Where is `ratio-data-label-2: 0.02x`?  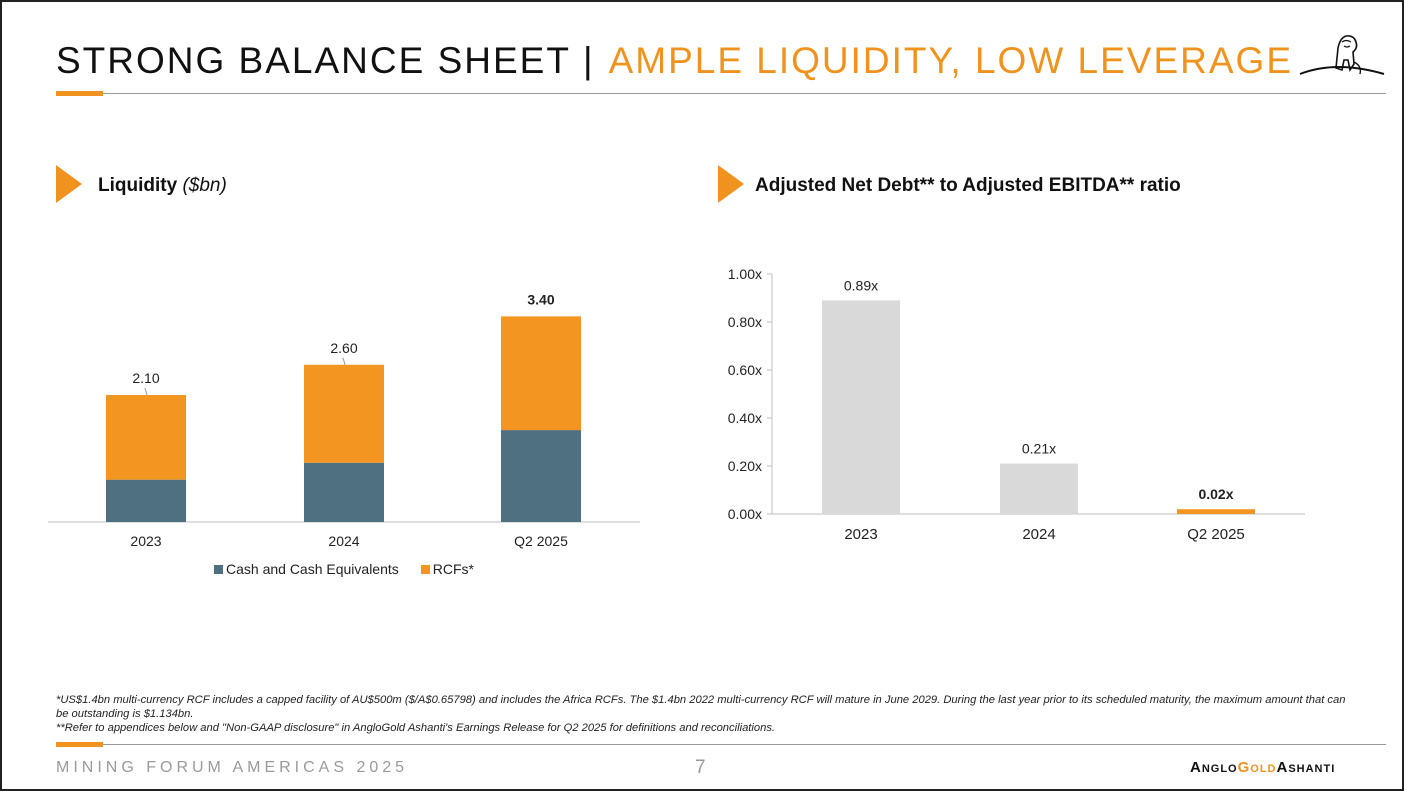
ratio-data-label-2: 0.02x is located at coordinates (1215, 494).